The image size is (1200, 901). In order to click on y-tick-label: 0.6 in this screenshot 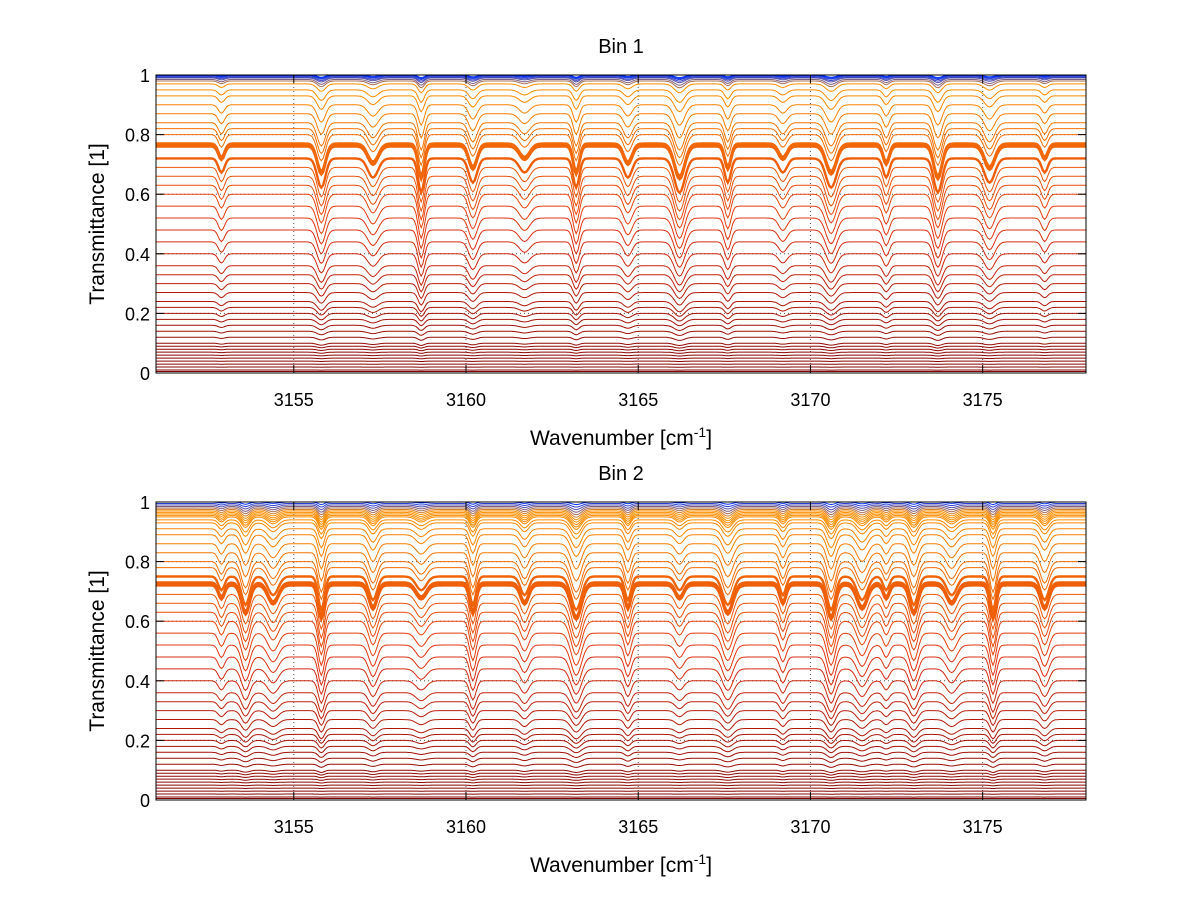, I will do `click(137, 622)`.